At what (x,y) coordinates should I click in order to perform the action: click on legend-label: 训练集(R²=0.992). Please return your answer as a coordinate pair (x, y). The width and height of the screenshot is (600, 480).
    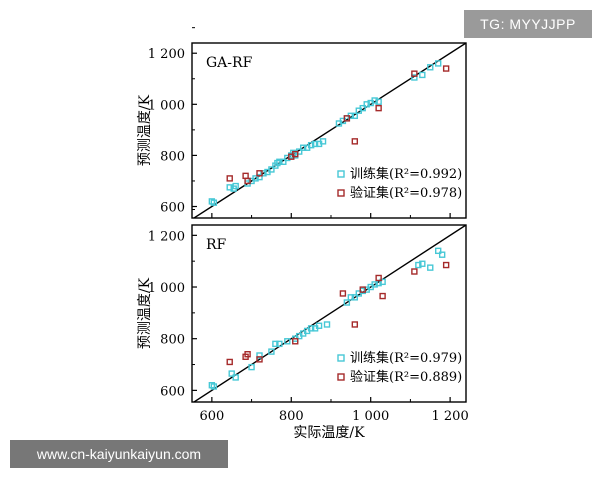
    Looking at the image, I should click on (406, 174).